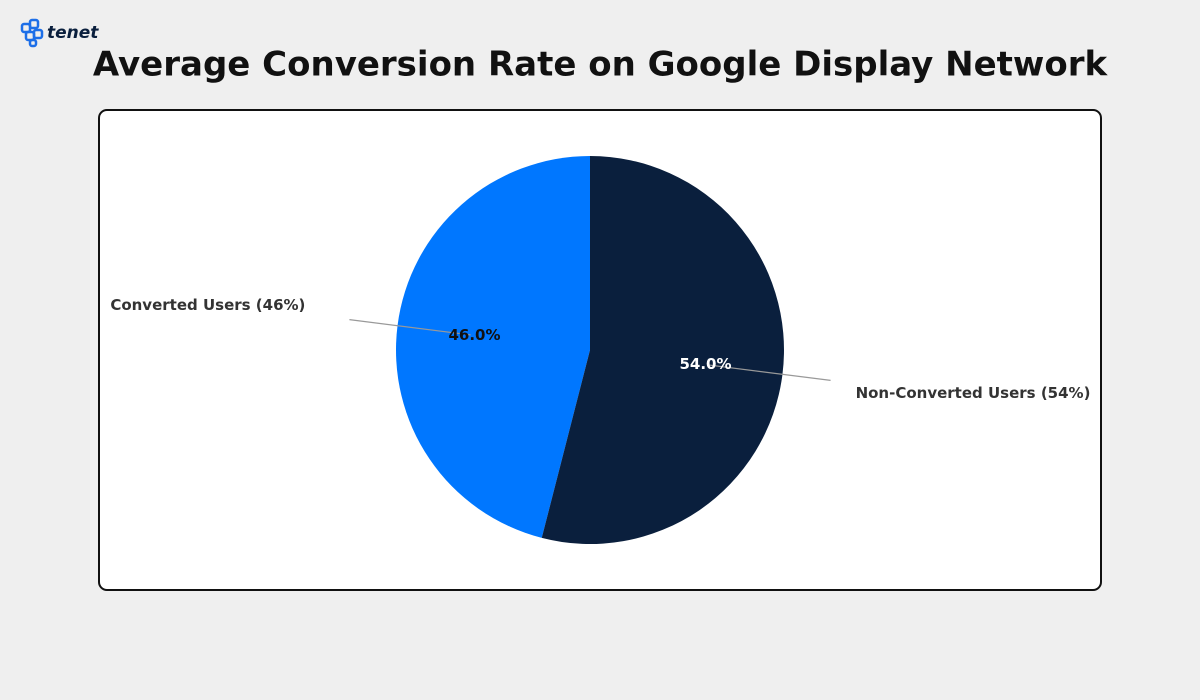 This screenshot has width=1200, height=700. I want to click on category-label: Converted Users (46%), so click(207, 305).